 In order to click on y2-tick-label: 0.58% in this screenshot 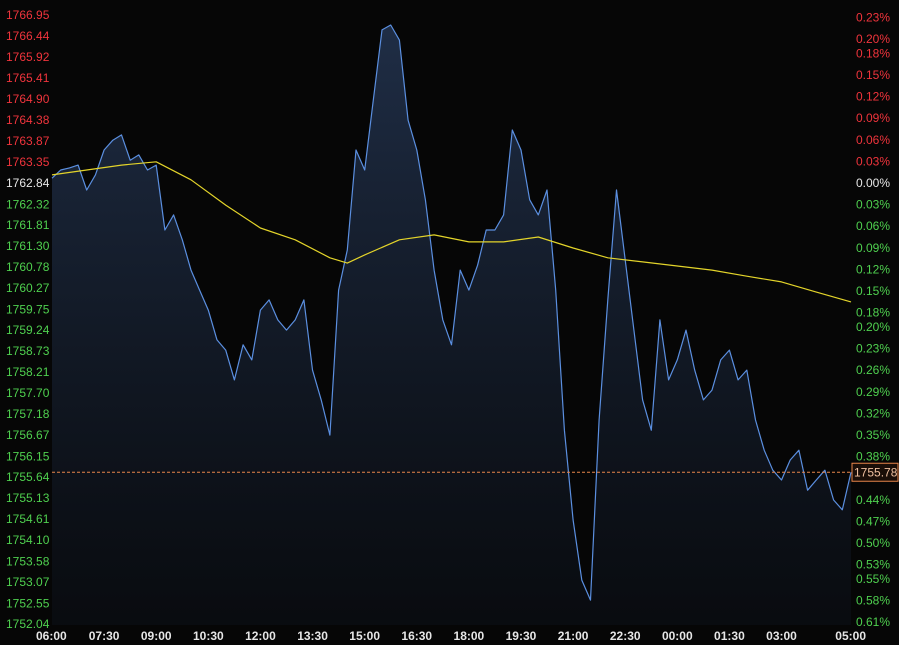, I will do `click(873, 601)`.